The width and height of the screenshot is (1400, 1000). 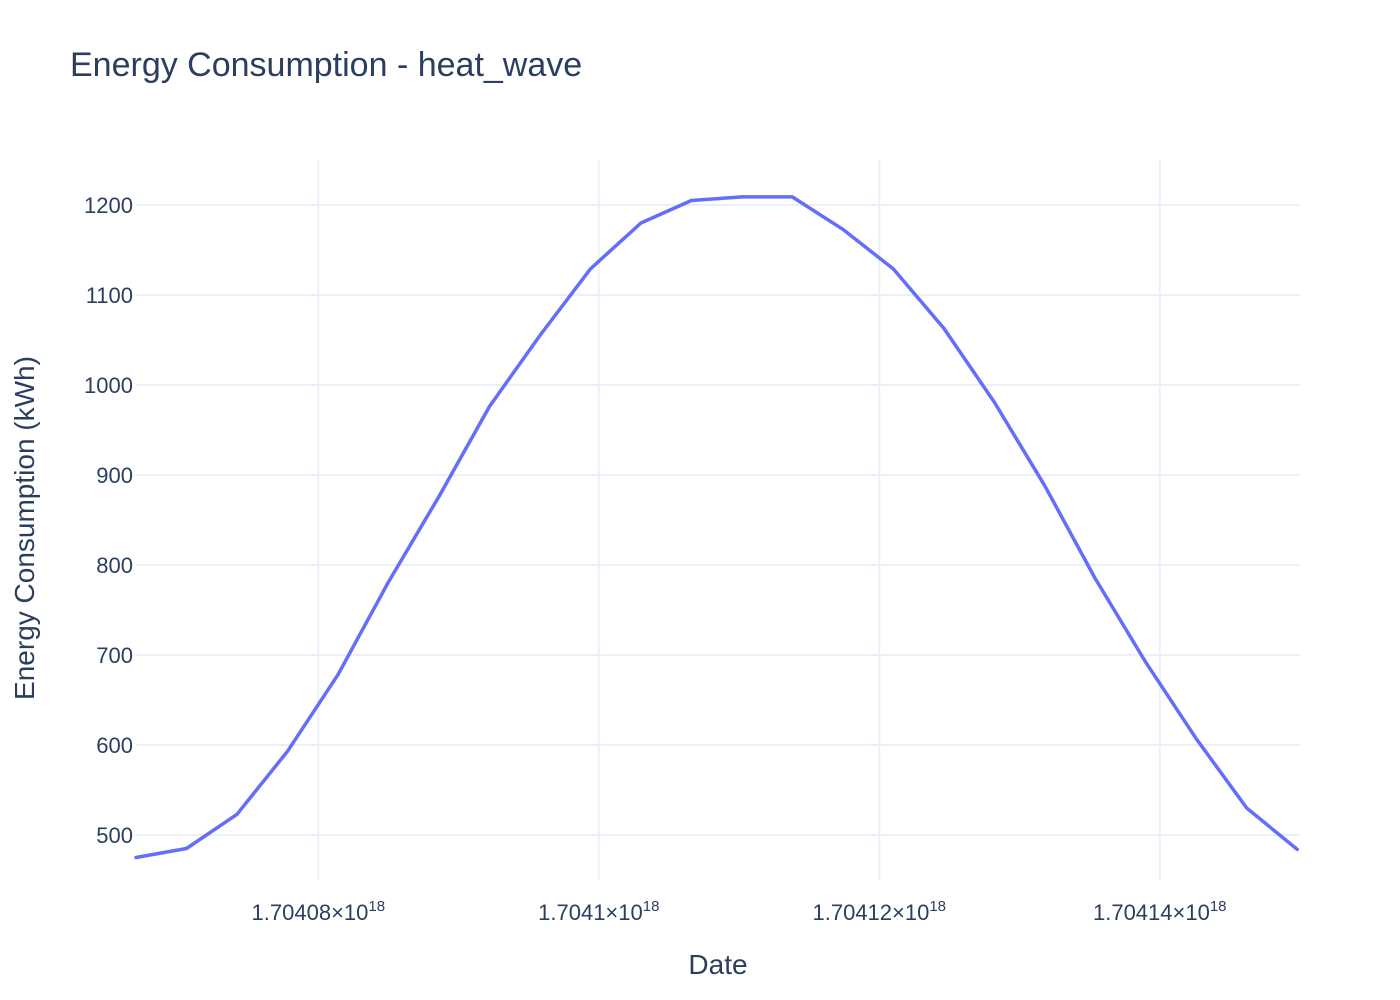 I want to click on x-tick-label: 1.7041×10¹⁸, so click(x=598, y=911).